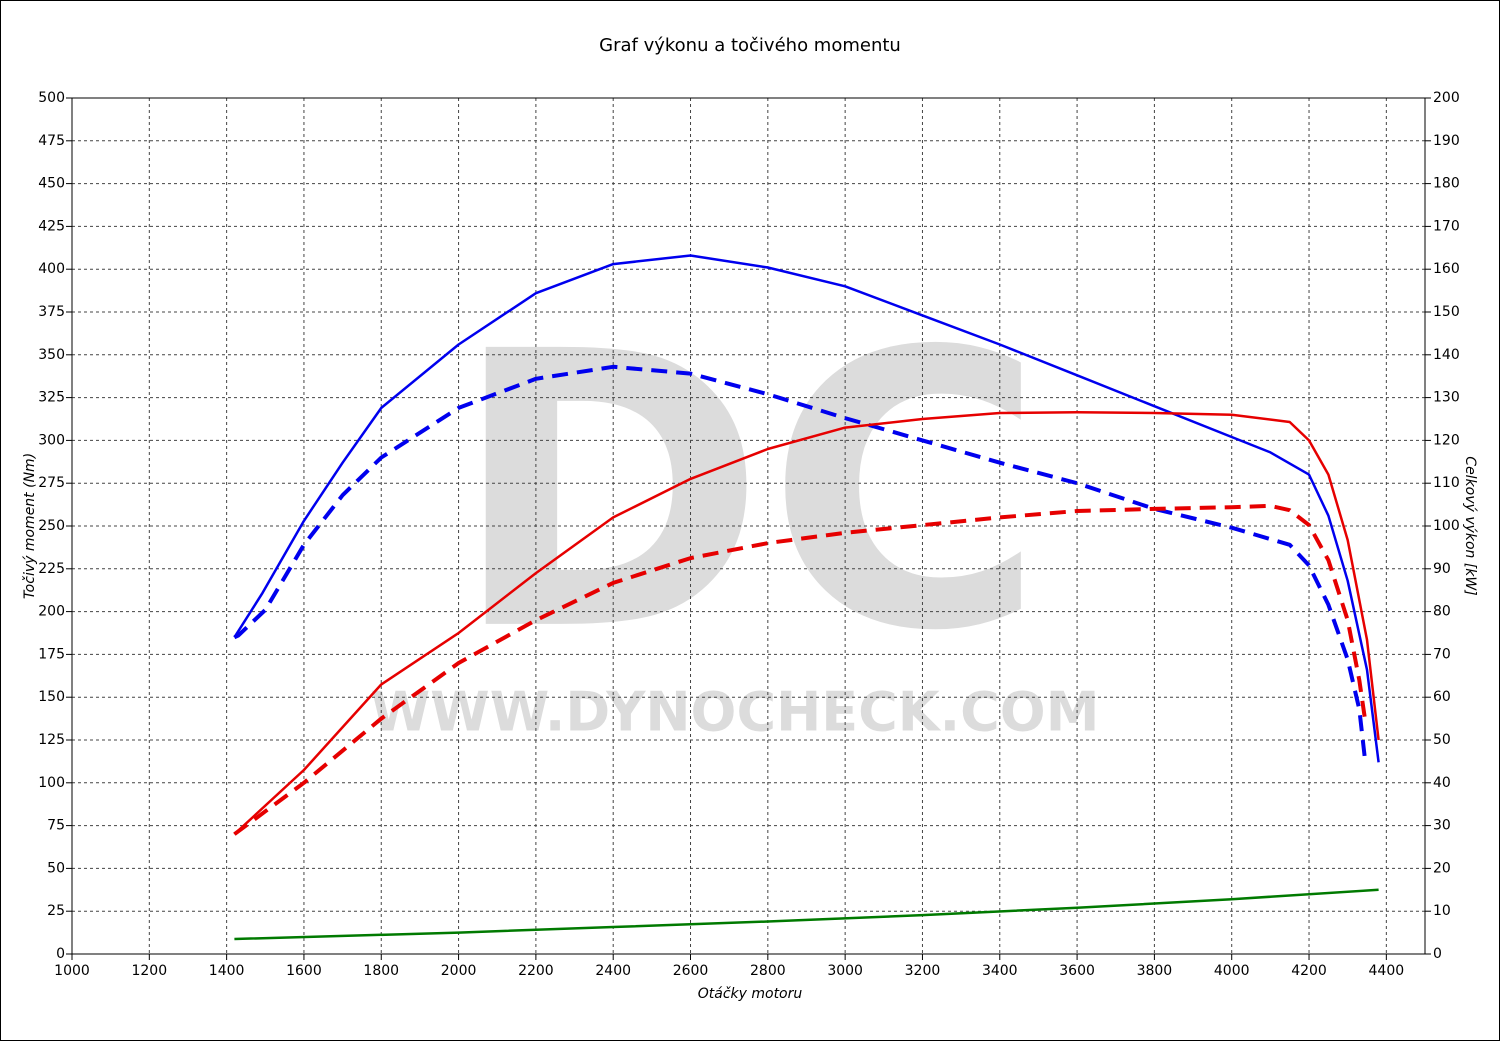 This screenshot has height=1041, width=1500. What do you see at coordinates (304, 971) in the screenshot?
I see `x-tick-label: 1600` at bounding box center [304, 971].